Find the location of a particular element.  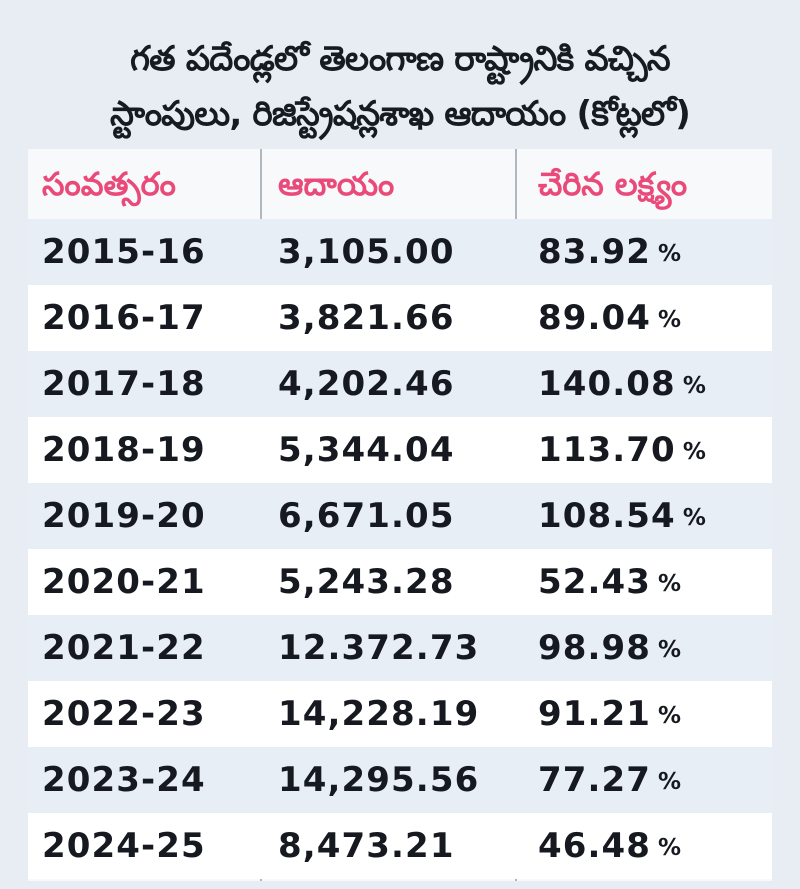

header-year: సంవత్సరం is located at coordinates (109, 184).